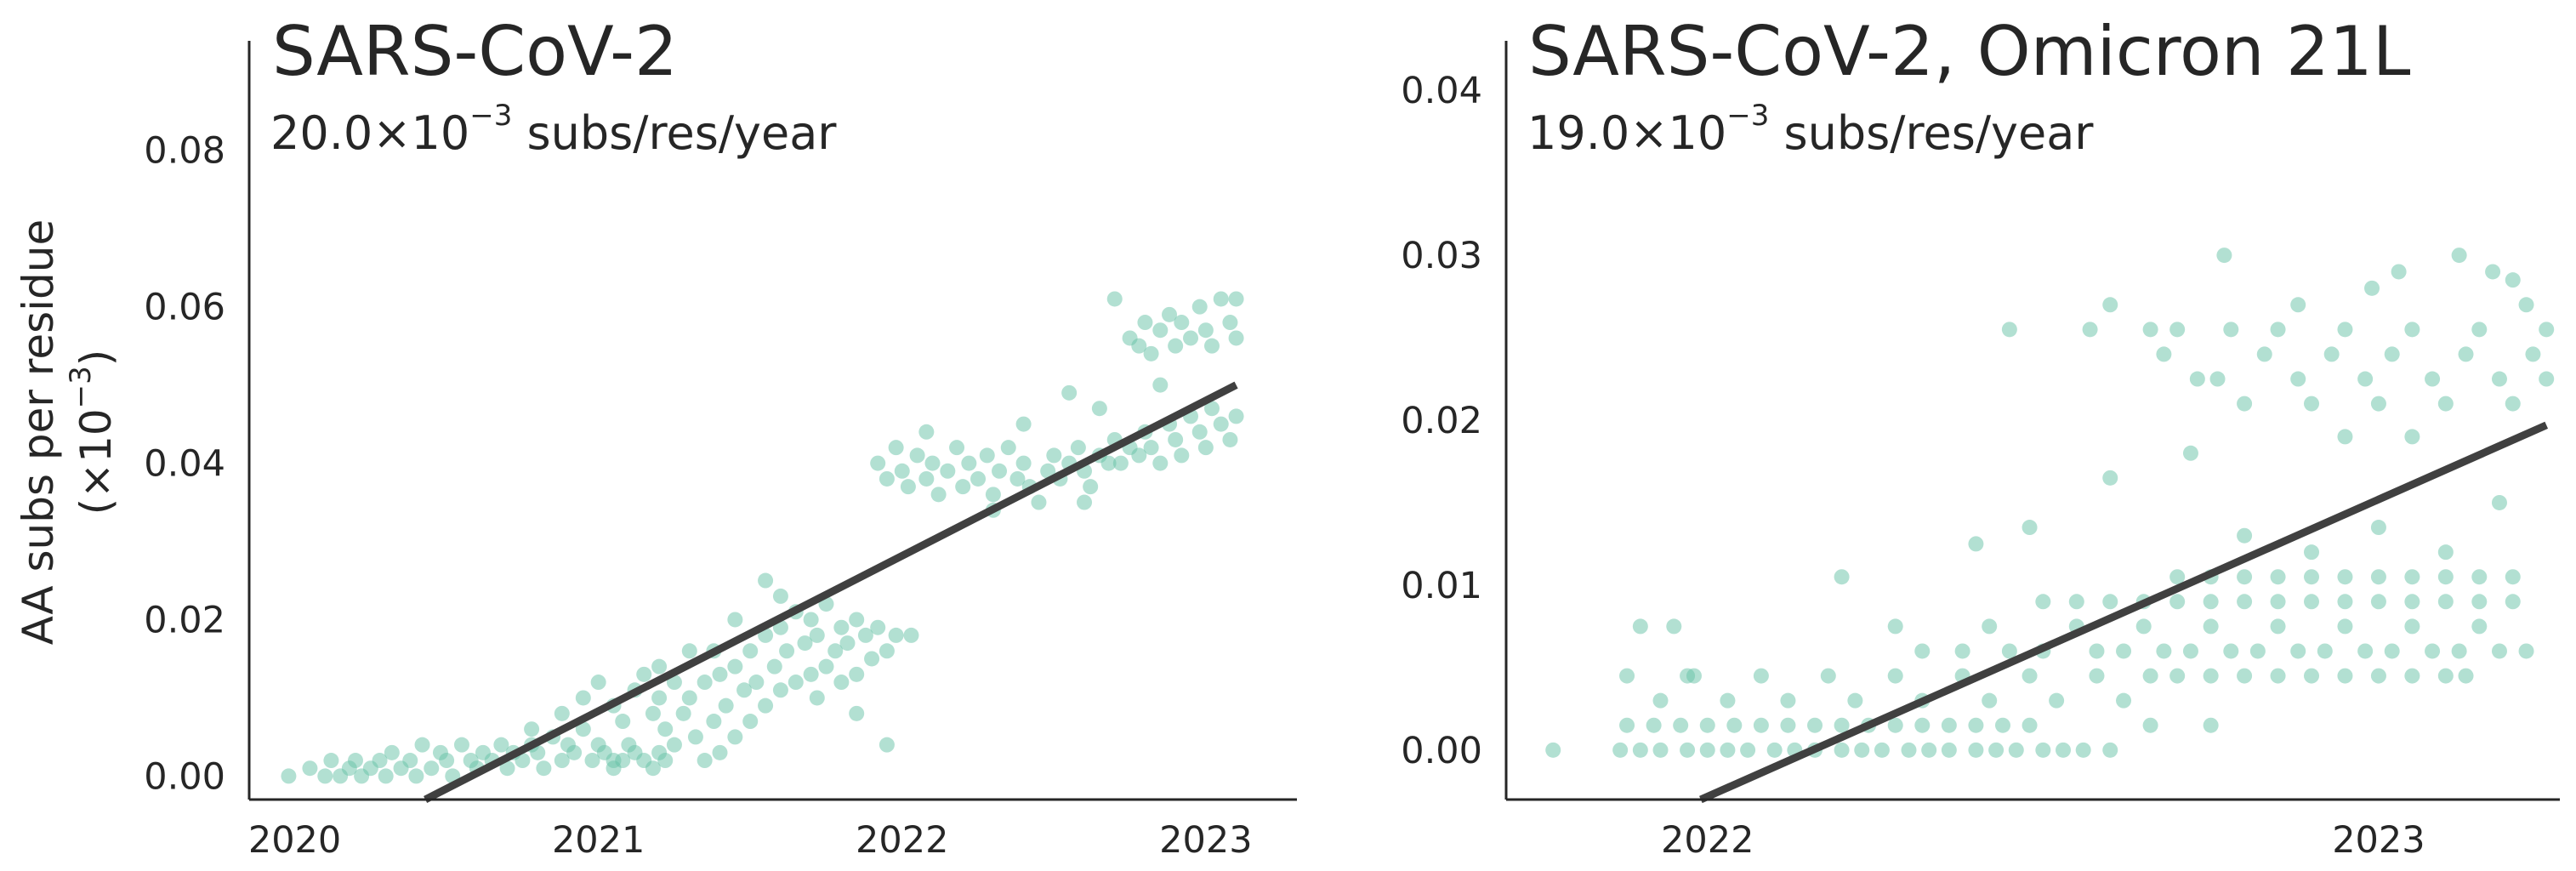 This screenshot has height=871, width=2576. I want to click on ylabel-line-2-exponent: −3, so click(81, 387).